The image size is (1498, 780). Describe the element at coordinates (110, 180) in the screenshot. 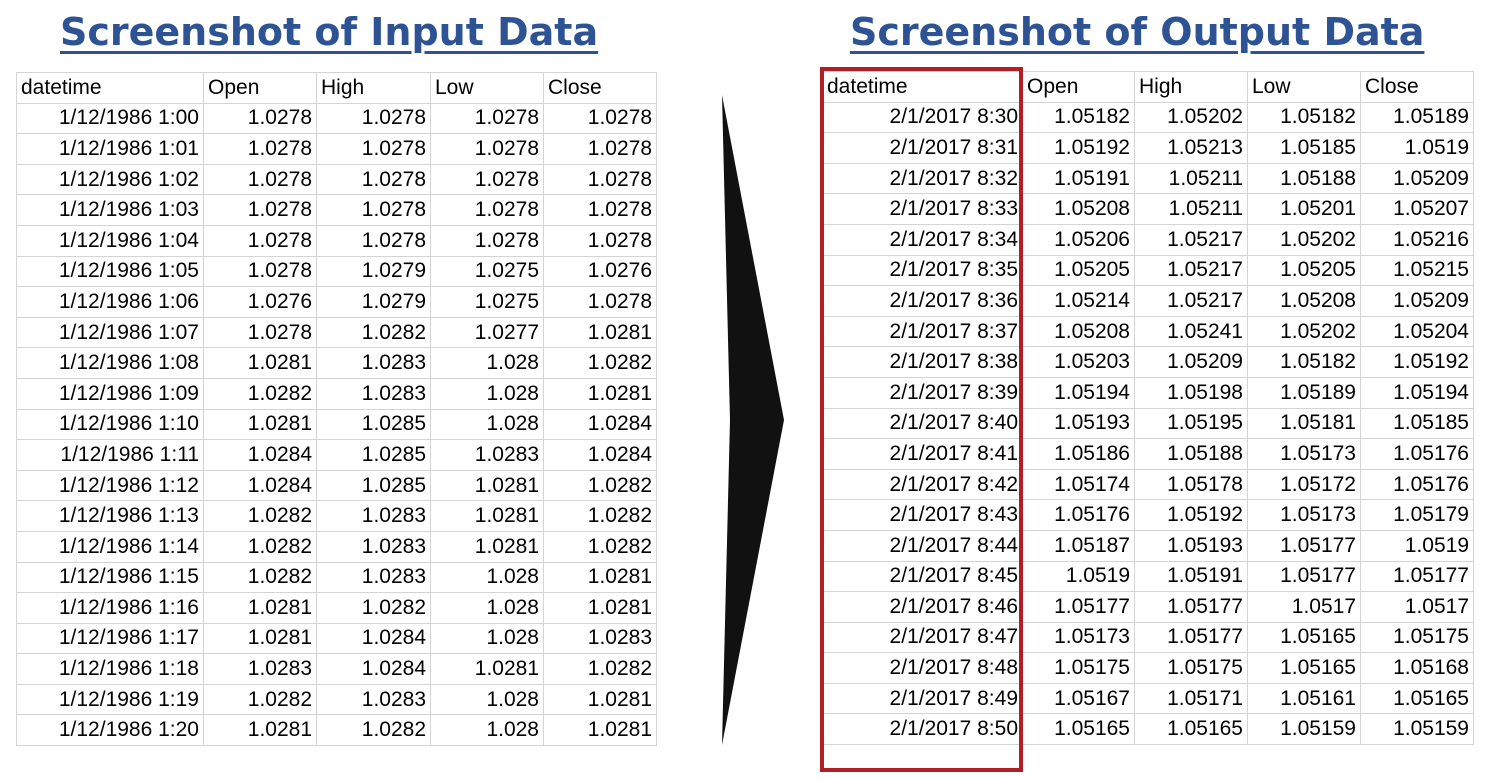

I see `datetime-cell: 1/12/1986 1:02` at that location.